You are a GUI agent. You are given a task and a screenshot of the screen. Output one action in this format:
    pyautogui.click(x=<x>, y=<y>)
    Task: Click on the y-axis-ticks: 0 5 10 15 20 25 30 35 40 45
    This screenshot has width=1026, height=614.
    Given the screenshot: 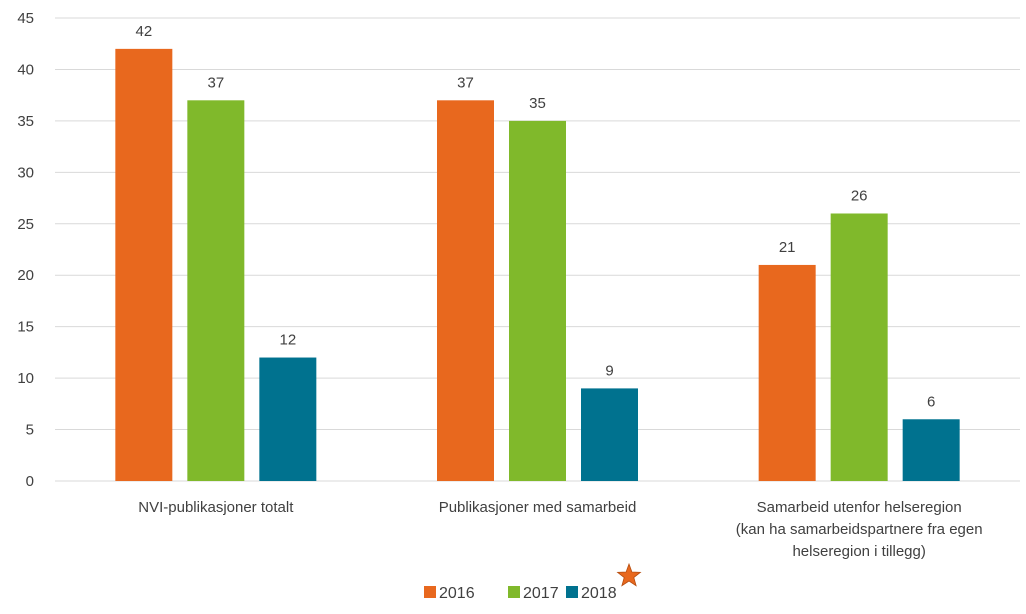 What is the action you would take?
    pyautogui.click(x=25, y=250)
    